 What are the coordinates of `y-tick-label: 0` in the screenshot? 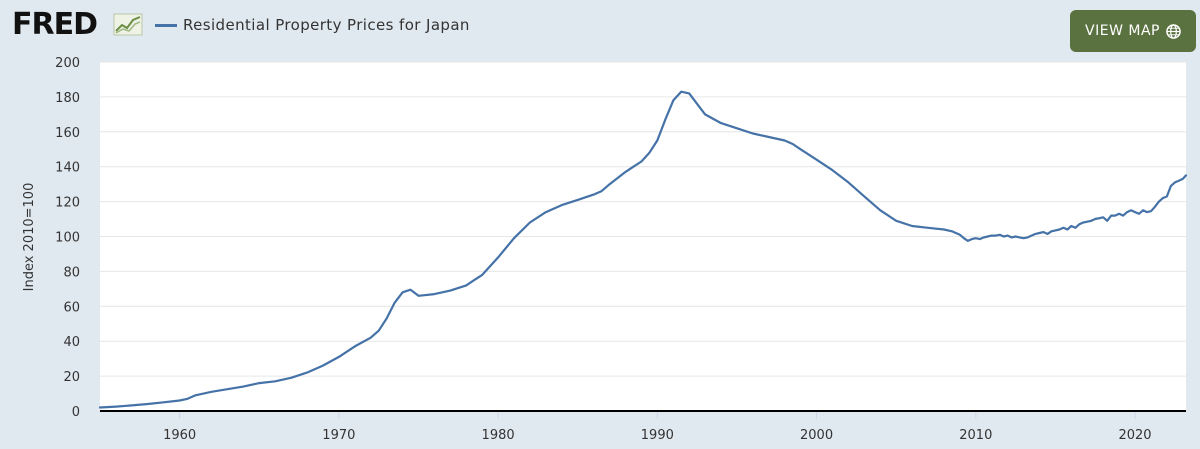 It's located at (76, 412).